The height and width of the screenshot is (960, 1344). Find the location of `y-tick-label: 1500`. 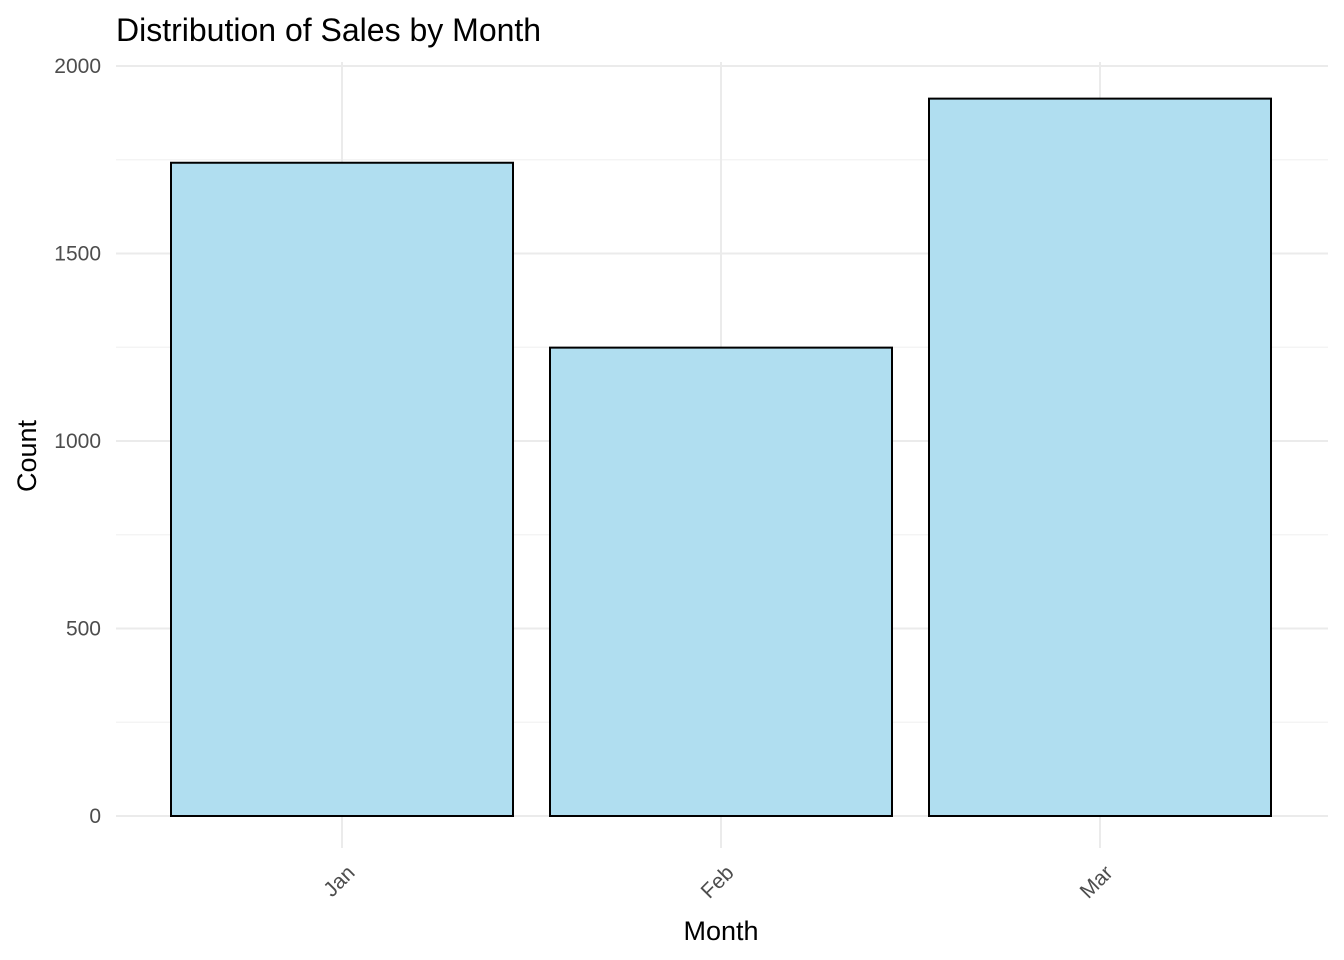

y-tick-label: 1500 is located at coordinates (77, 254).